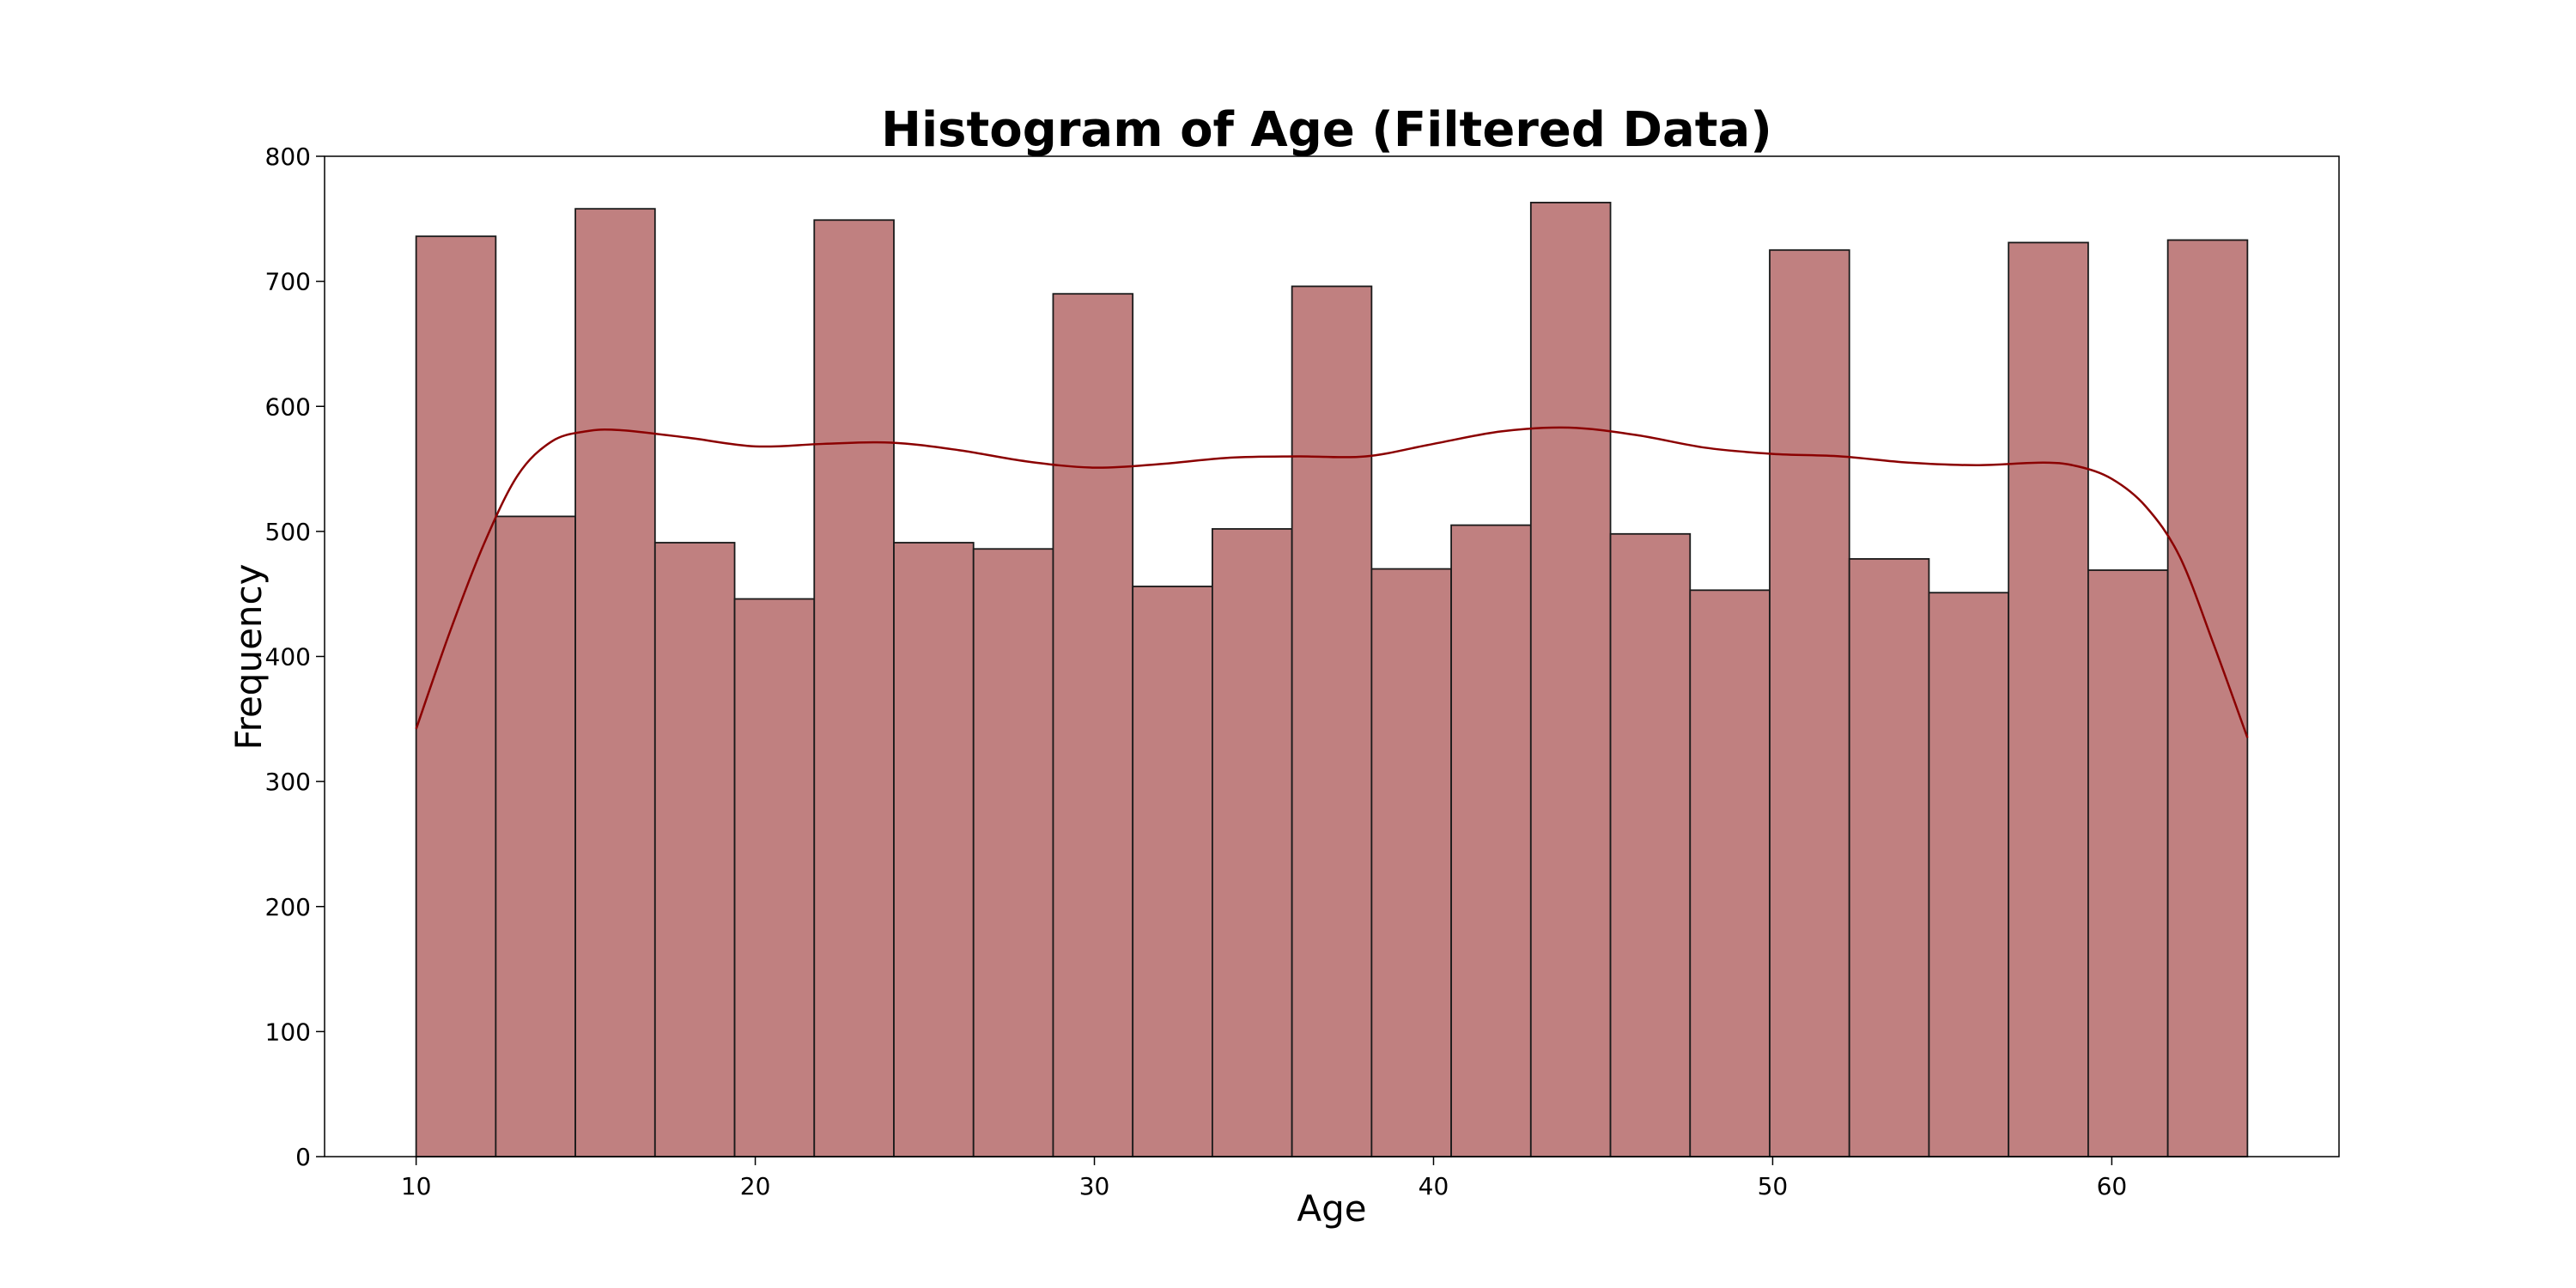 This screenshot has width=2576, height=1288. I want to click on x-tick-label: 50, so click(1773, 1186).